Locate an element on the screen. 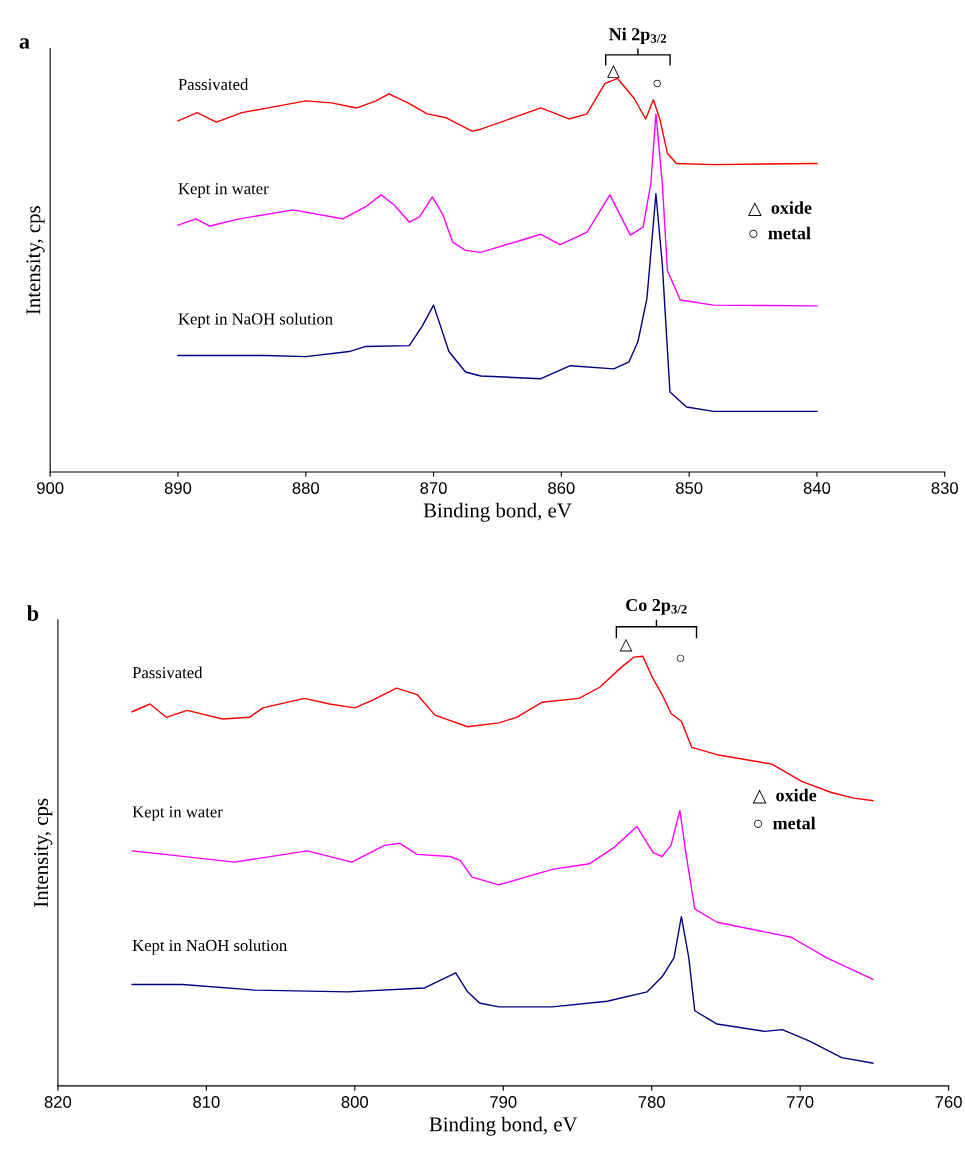 This screenshot has width=965, height=1154. x-tick-label: 890 is located at coordinates (178, 488).